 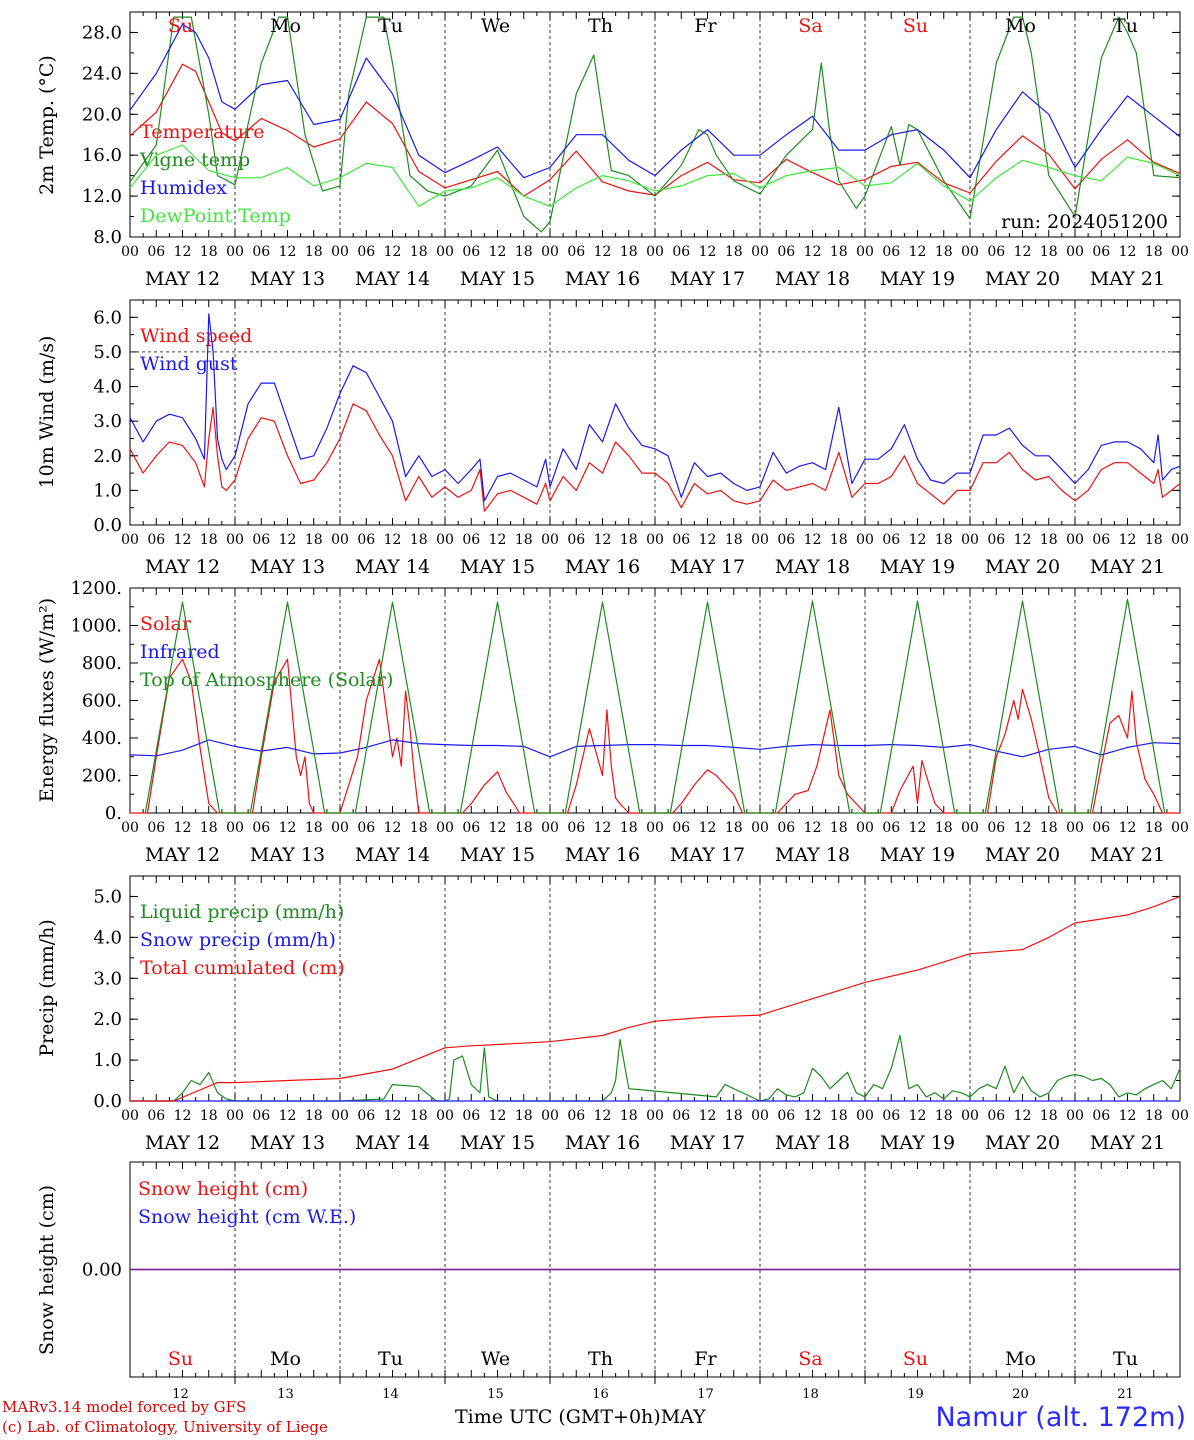 I want to click on legend-entry: Wind speed, so click(x=196, y=336).